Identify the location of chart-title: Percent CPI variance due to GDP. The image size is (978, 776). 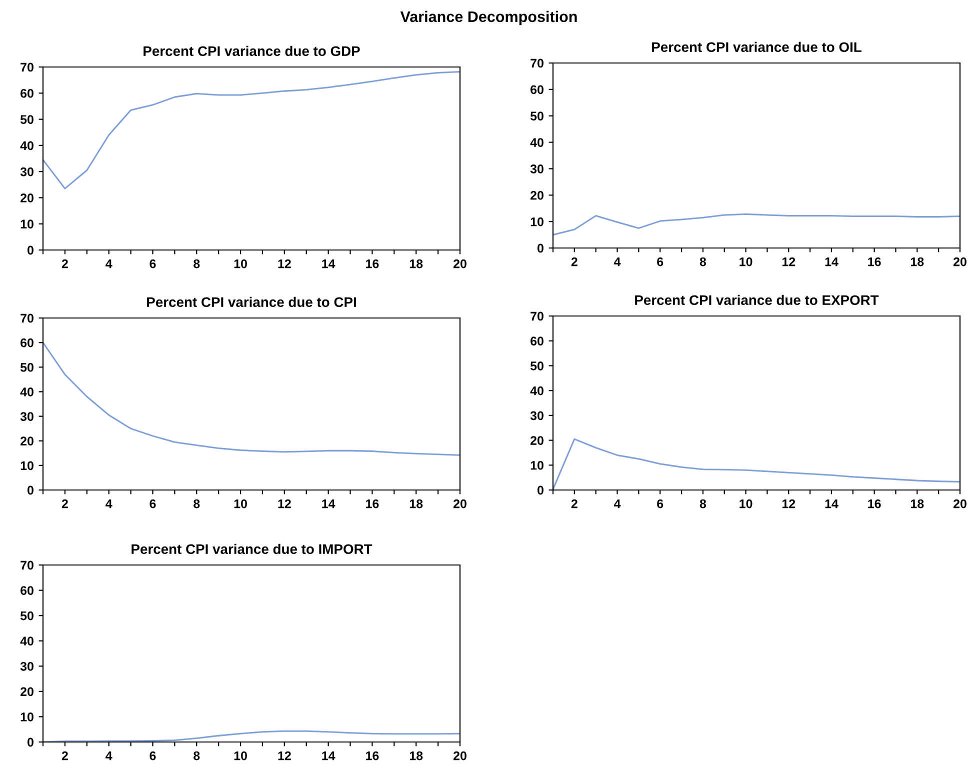
(252, 51).